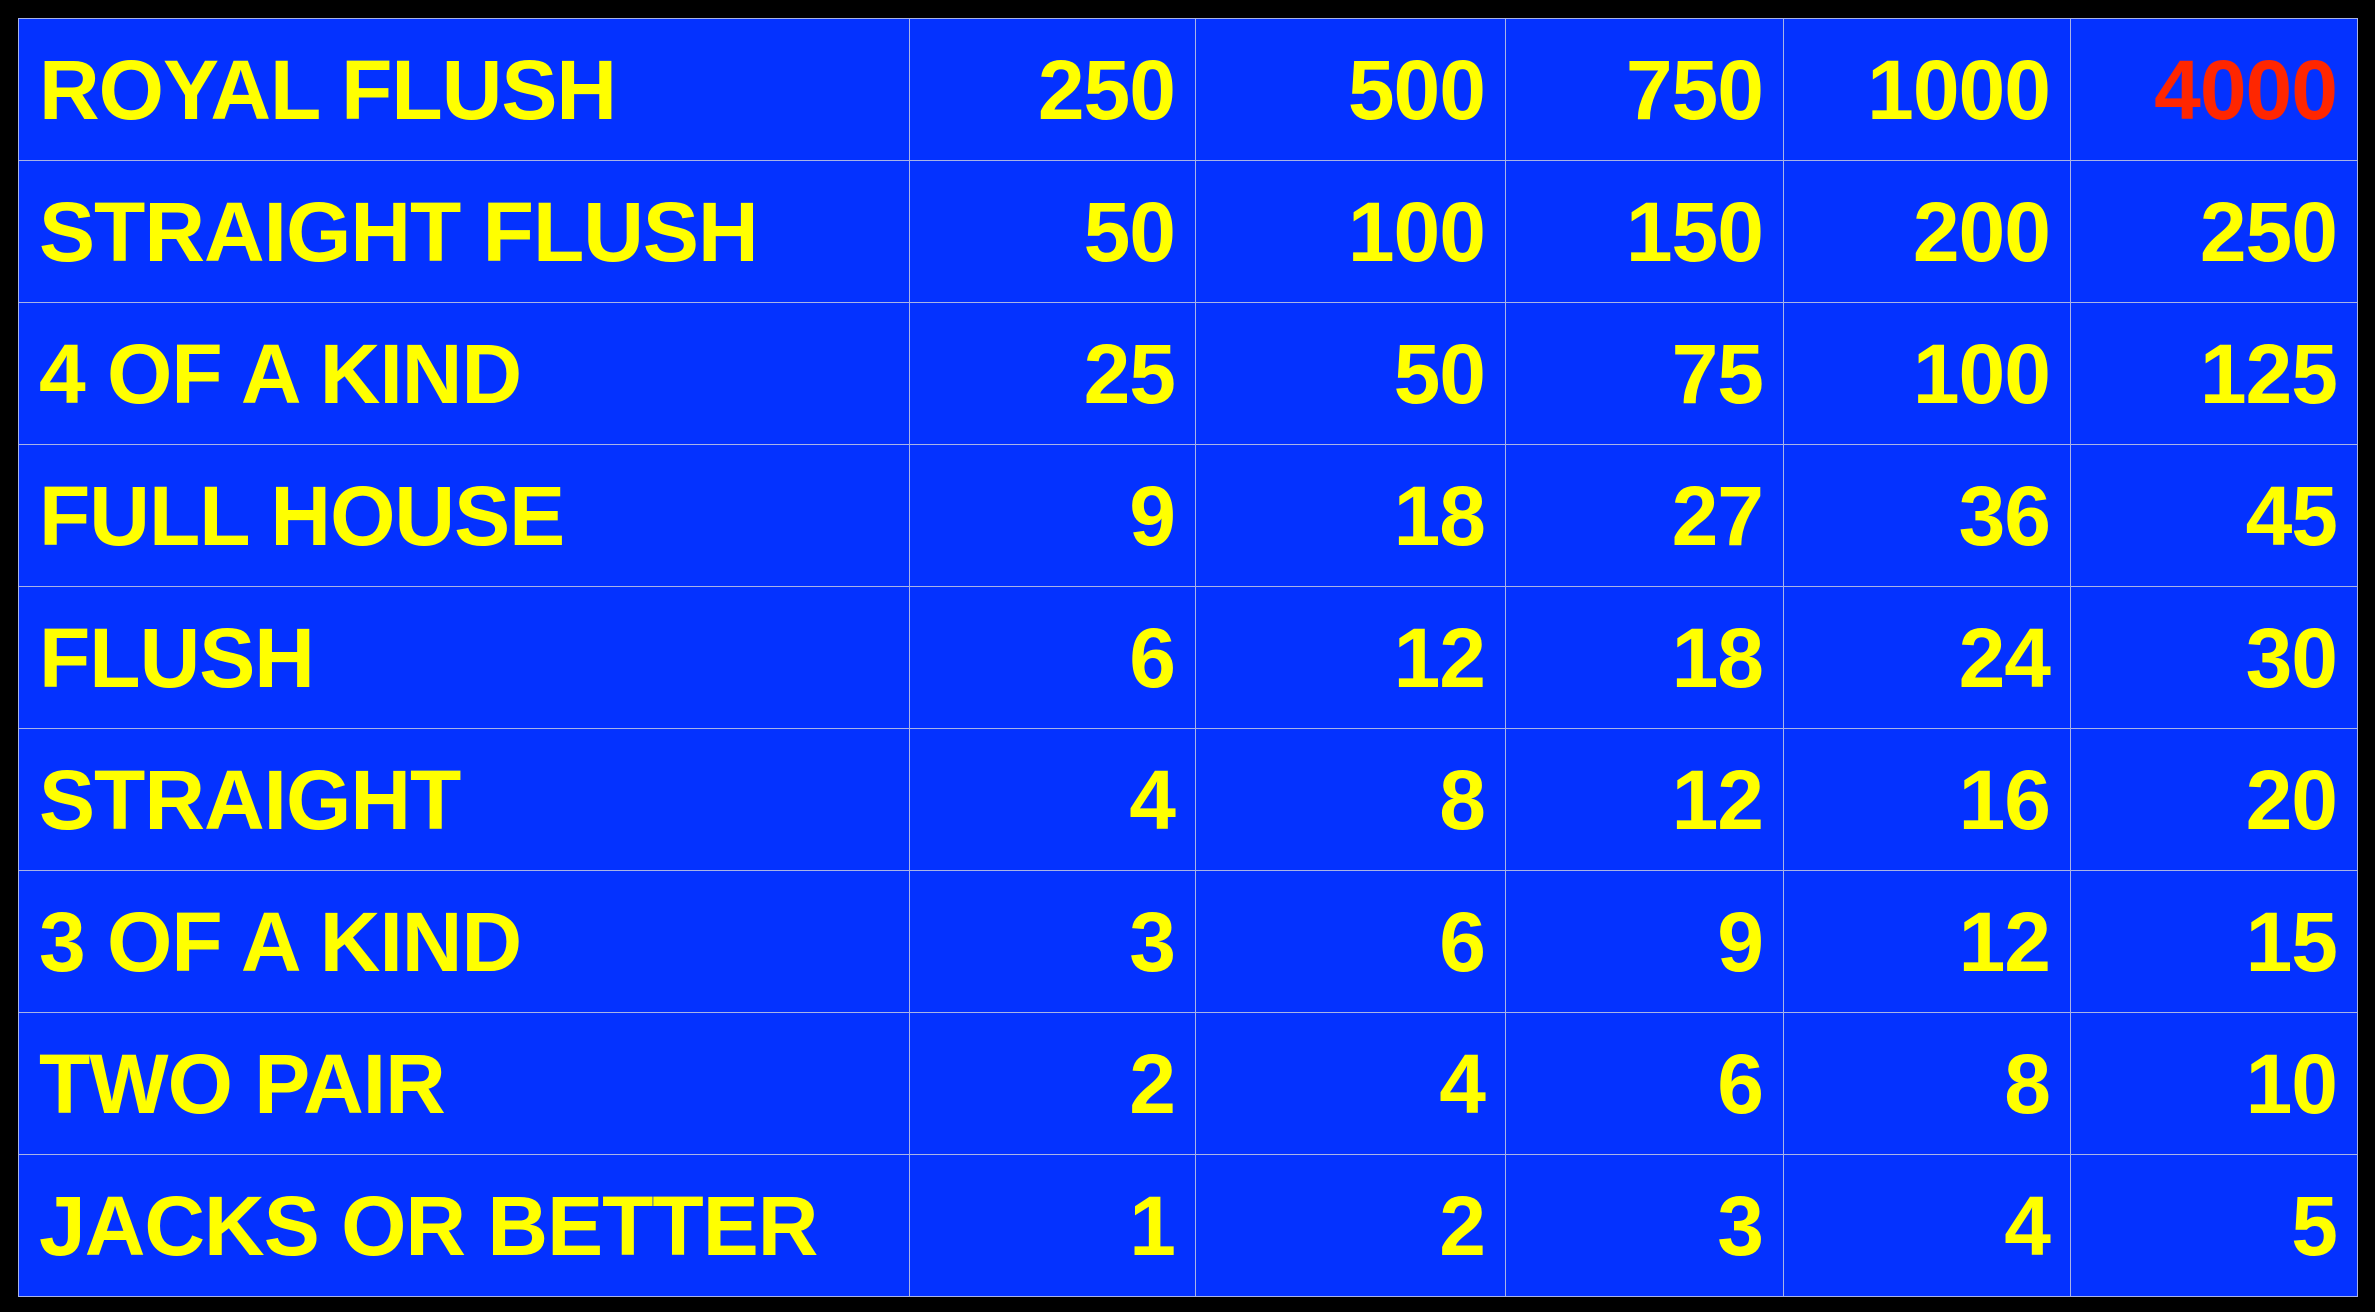  Describe the element at coordinates (2214, 1225) in the screenshot. I see `payout-cell-coin-5: 5` at that location.